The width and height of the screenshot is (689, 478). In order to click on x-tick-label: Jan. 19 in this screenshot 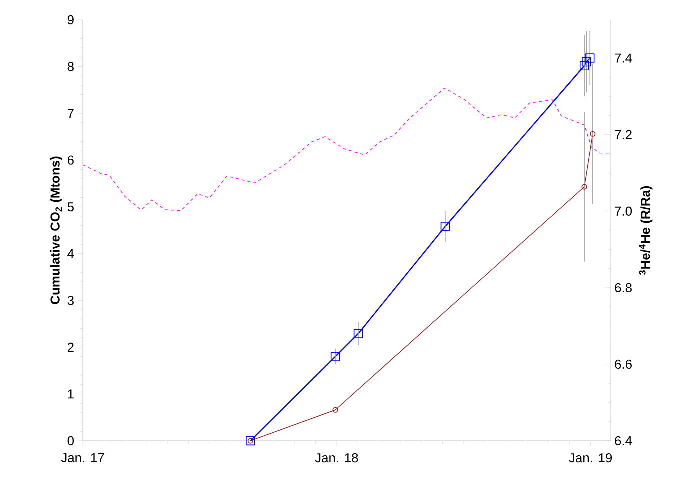, I will do `click(590, 458)`.